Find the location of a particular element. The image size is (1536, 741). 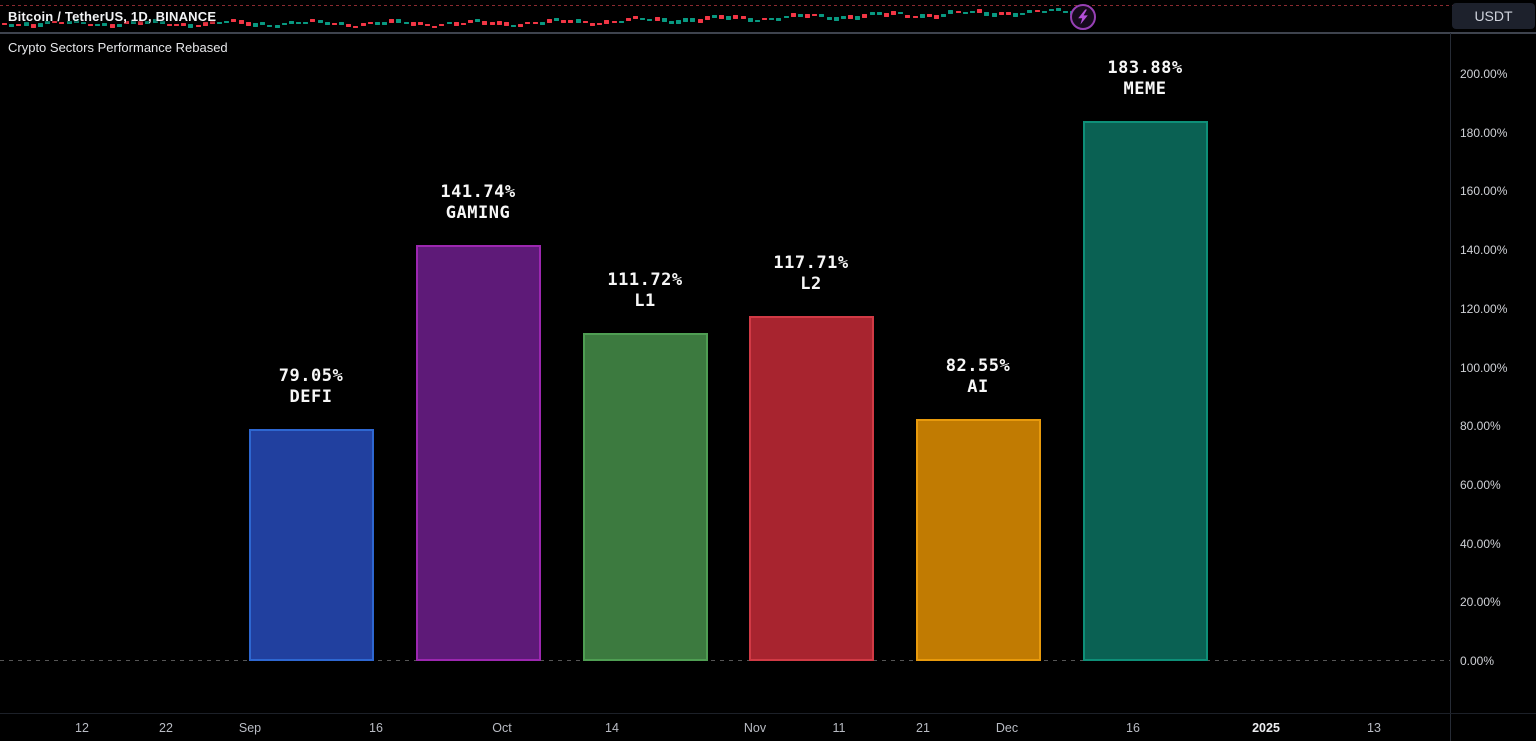

y-axis-tick: 0.00% is located at coordinates (1477, 661).